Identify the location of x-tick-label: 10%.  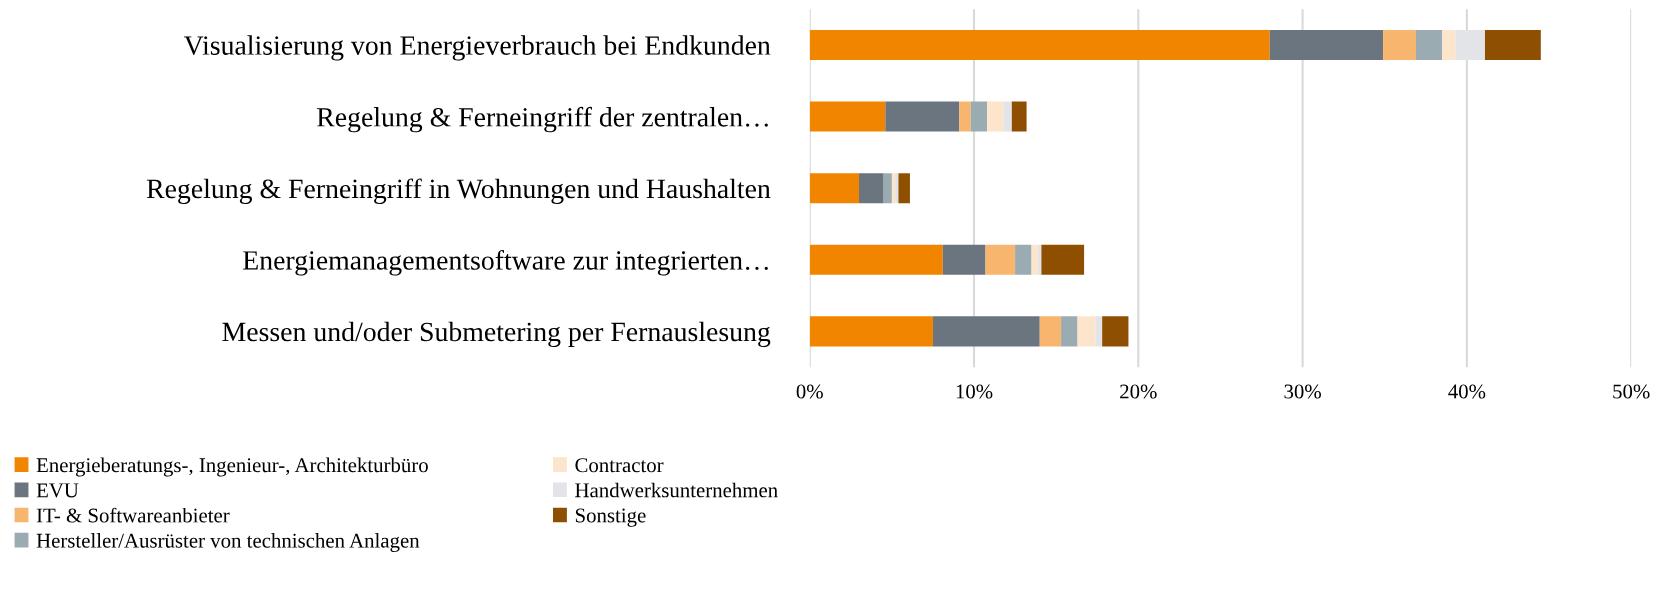
(974, 391).